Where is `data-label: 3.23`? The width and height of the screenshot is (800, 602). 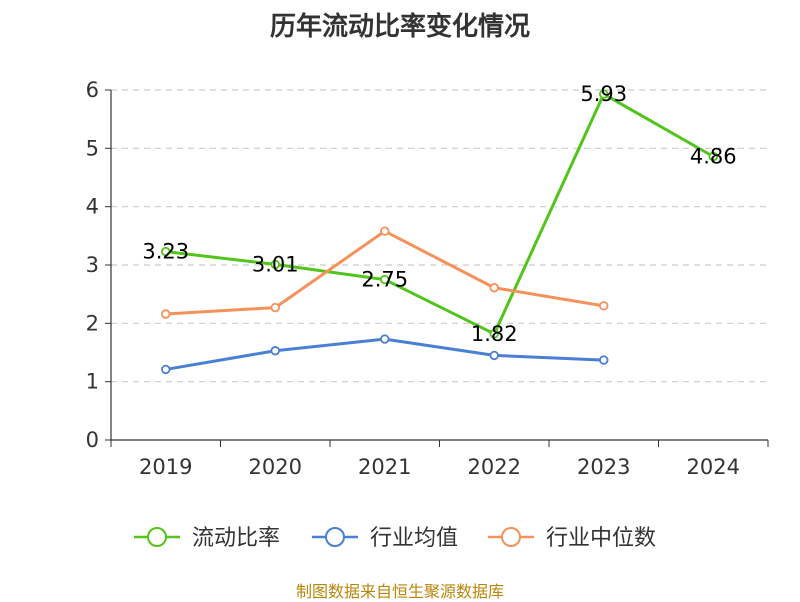 data-label: 3.23 is located at coordinates (165, 252).